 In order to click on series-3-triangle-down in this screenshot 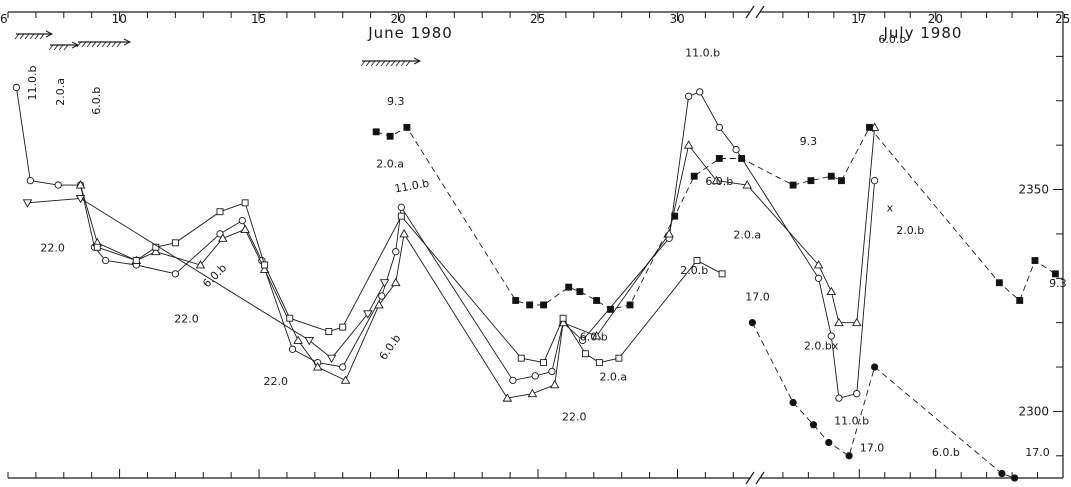, I will do `click(206, 279)`.